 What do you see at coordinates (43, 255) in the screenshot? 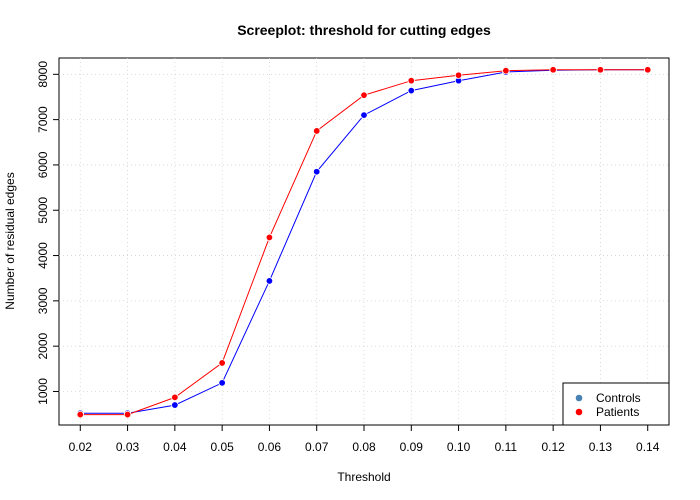
I see `y-tick-label: 4000` at bounding box center [43, 255].